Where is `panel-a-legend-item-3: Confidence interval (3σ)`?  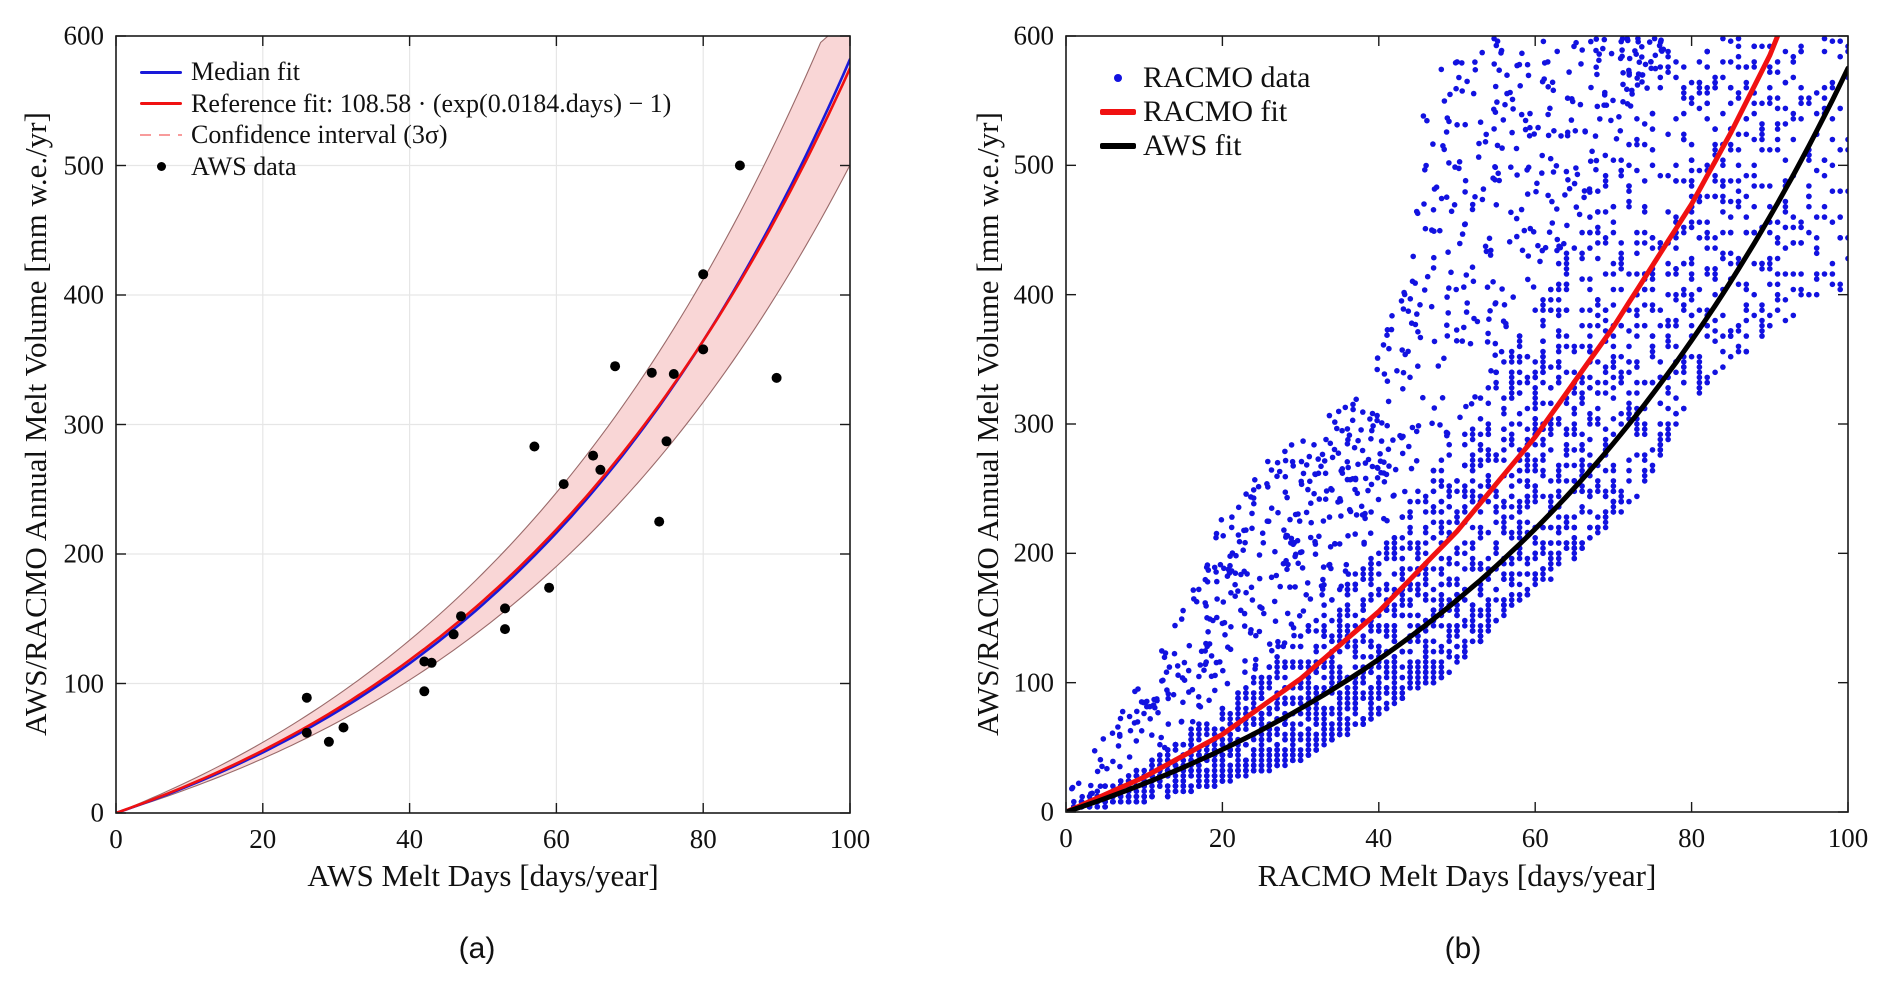 panel-a-legend-item-3: Confidence interval (3σ) is located at coordinates (294, 135).